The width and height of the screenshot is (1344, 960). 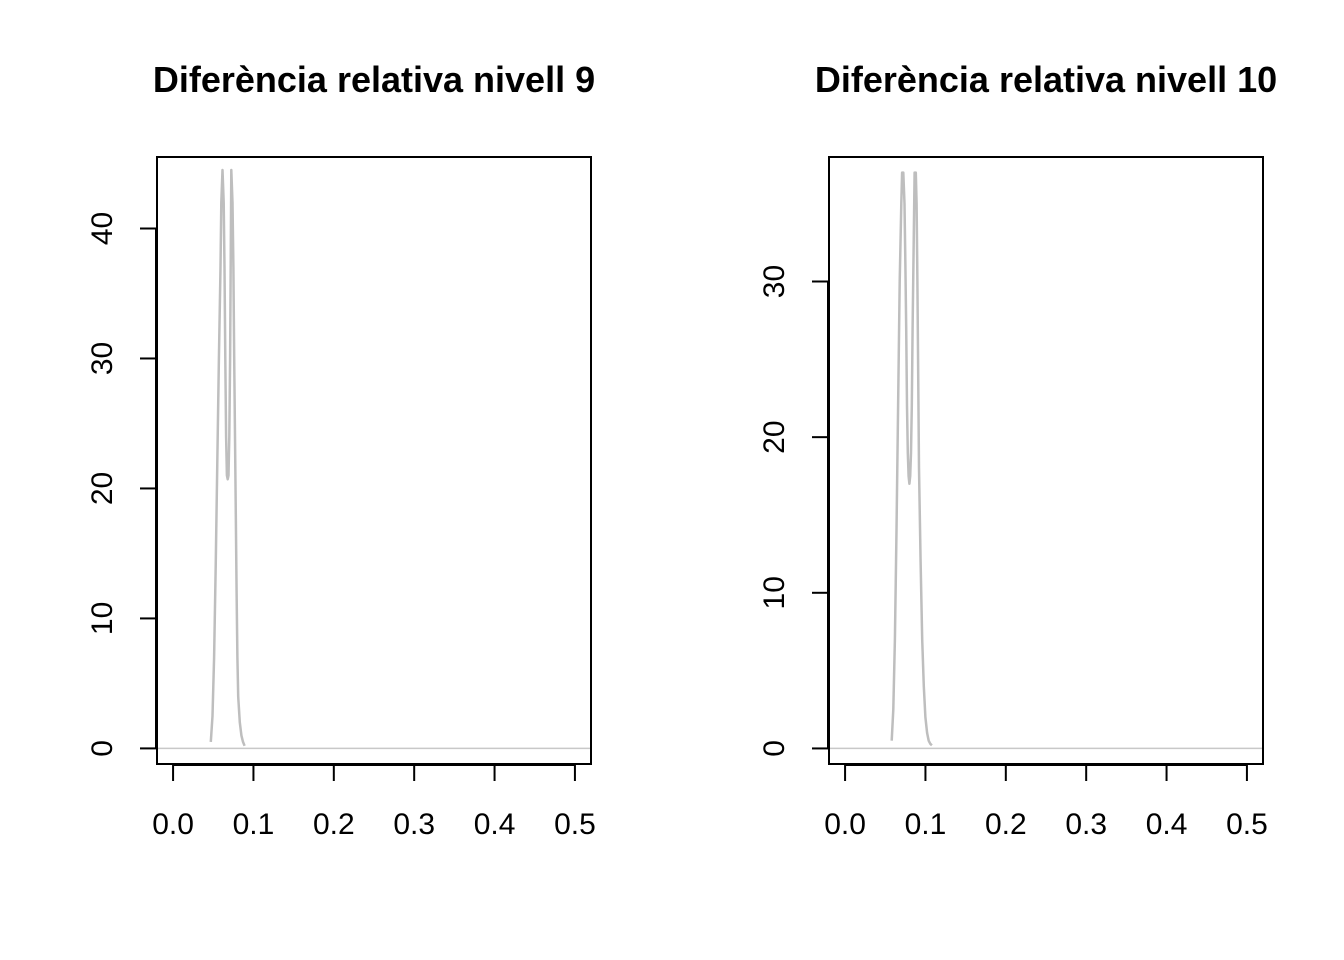 What do you see at coordinates (102, 228) in the screenshot?
I see `y-tick-label: 40` at bounding box center [102, 228].